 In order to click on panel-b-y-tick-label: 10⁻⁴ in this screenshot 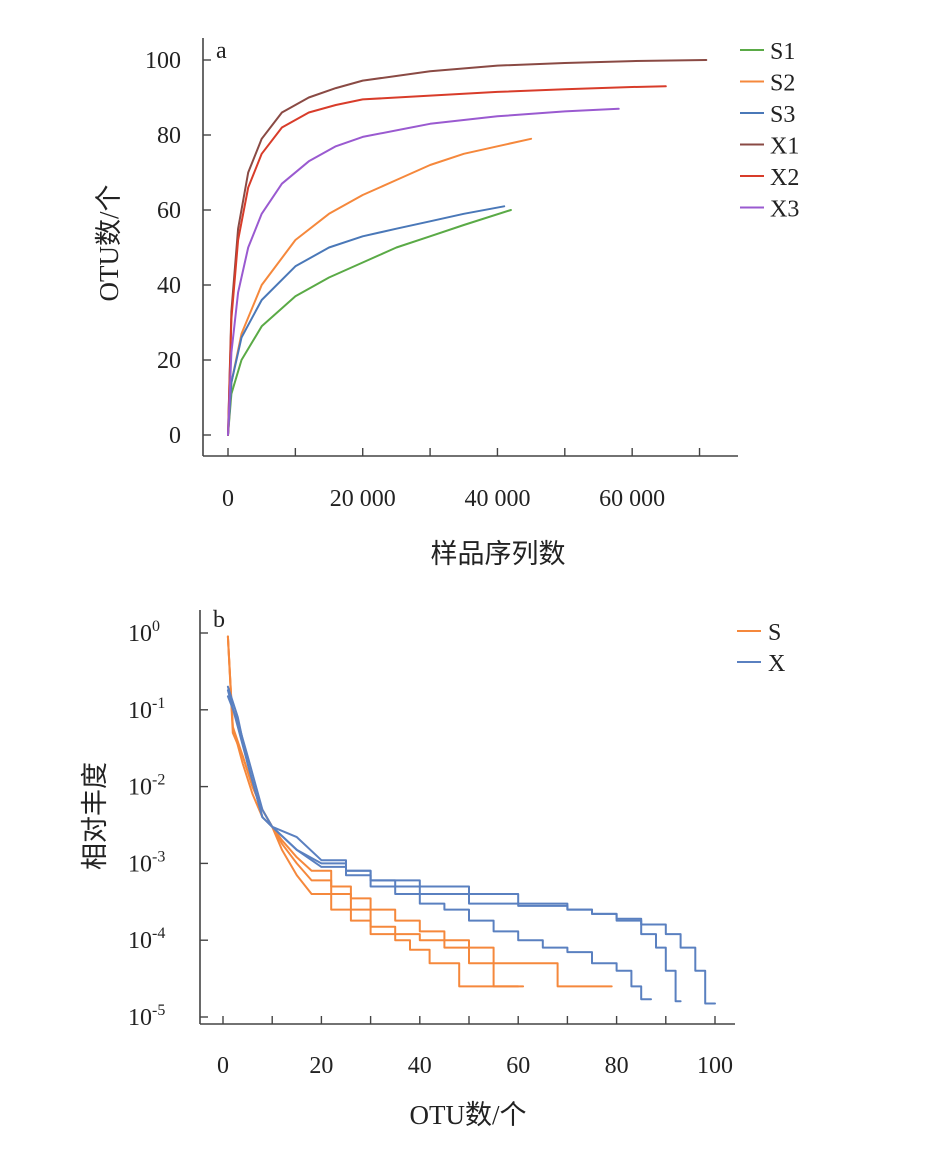, I will do `click(146, 939)`.